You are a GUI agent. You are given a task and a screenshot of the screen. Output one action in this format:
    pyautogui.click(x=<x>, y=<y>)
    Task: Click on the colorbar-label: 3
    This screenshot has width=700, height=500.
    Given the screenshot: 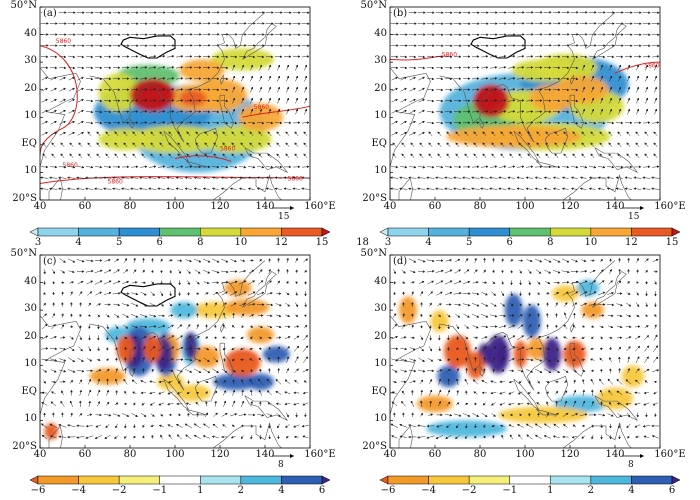 What is the action you would take?
    pyautogui.click(x=388, y=242)
    